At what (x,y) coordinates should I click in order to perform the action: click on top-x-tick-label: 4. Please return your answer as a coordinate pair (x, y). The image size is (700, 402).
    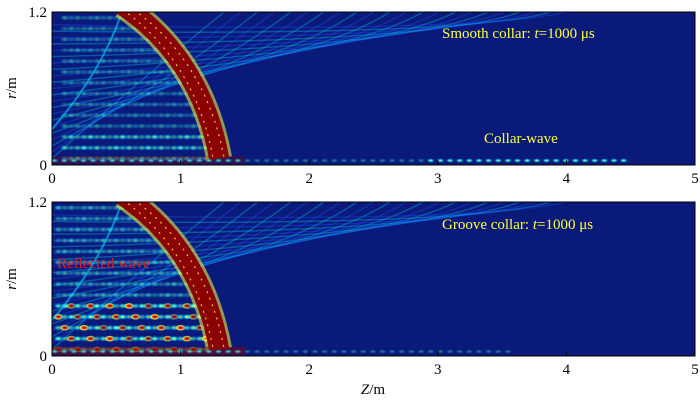
    Looking at the image, I should click on (567, 179).